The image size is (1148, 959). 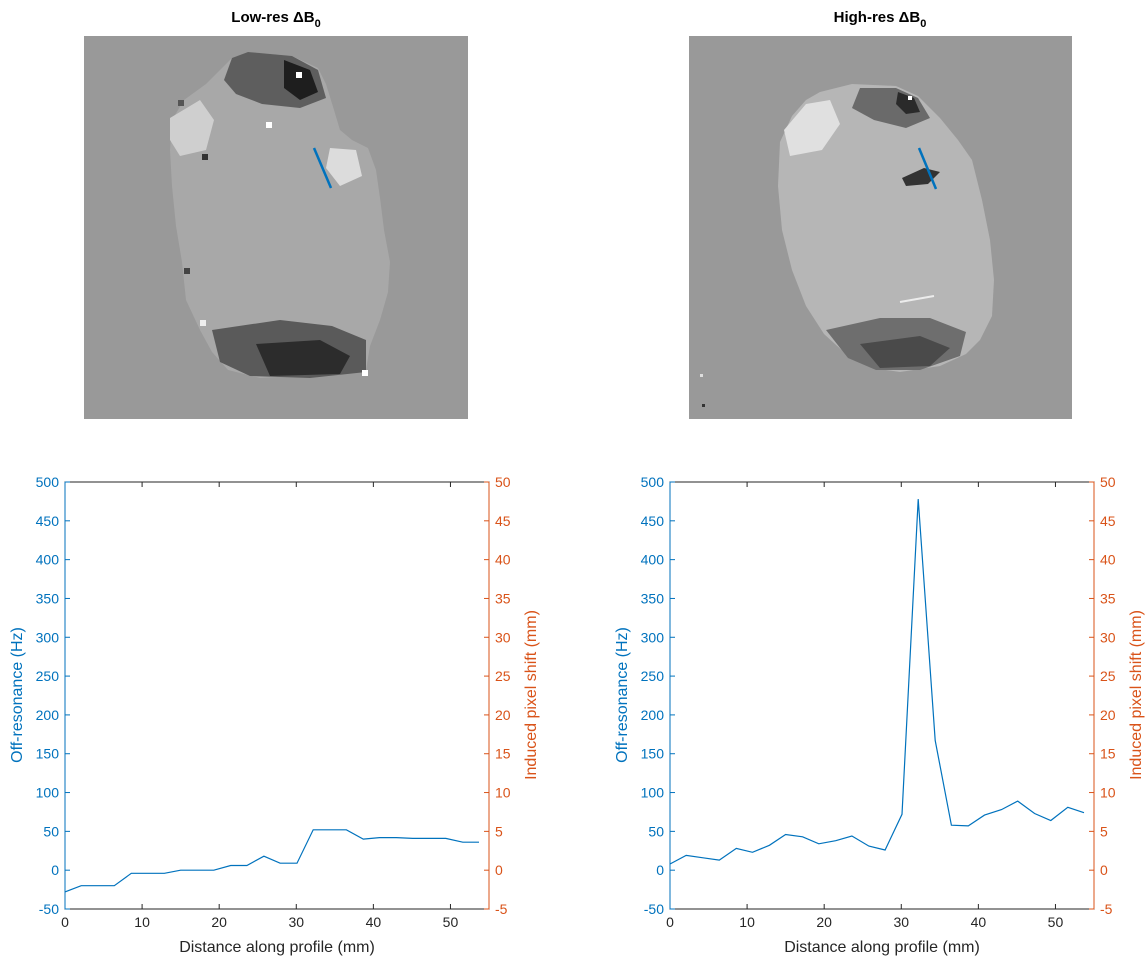 I want to click on low-res-bottom-darkest, so click(x=303, y=358).